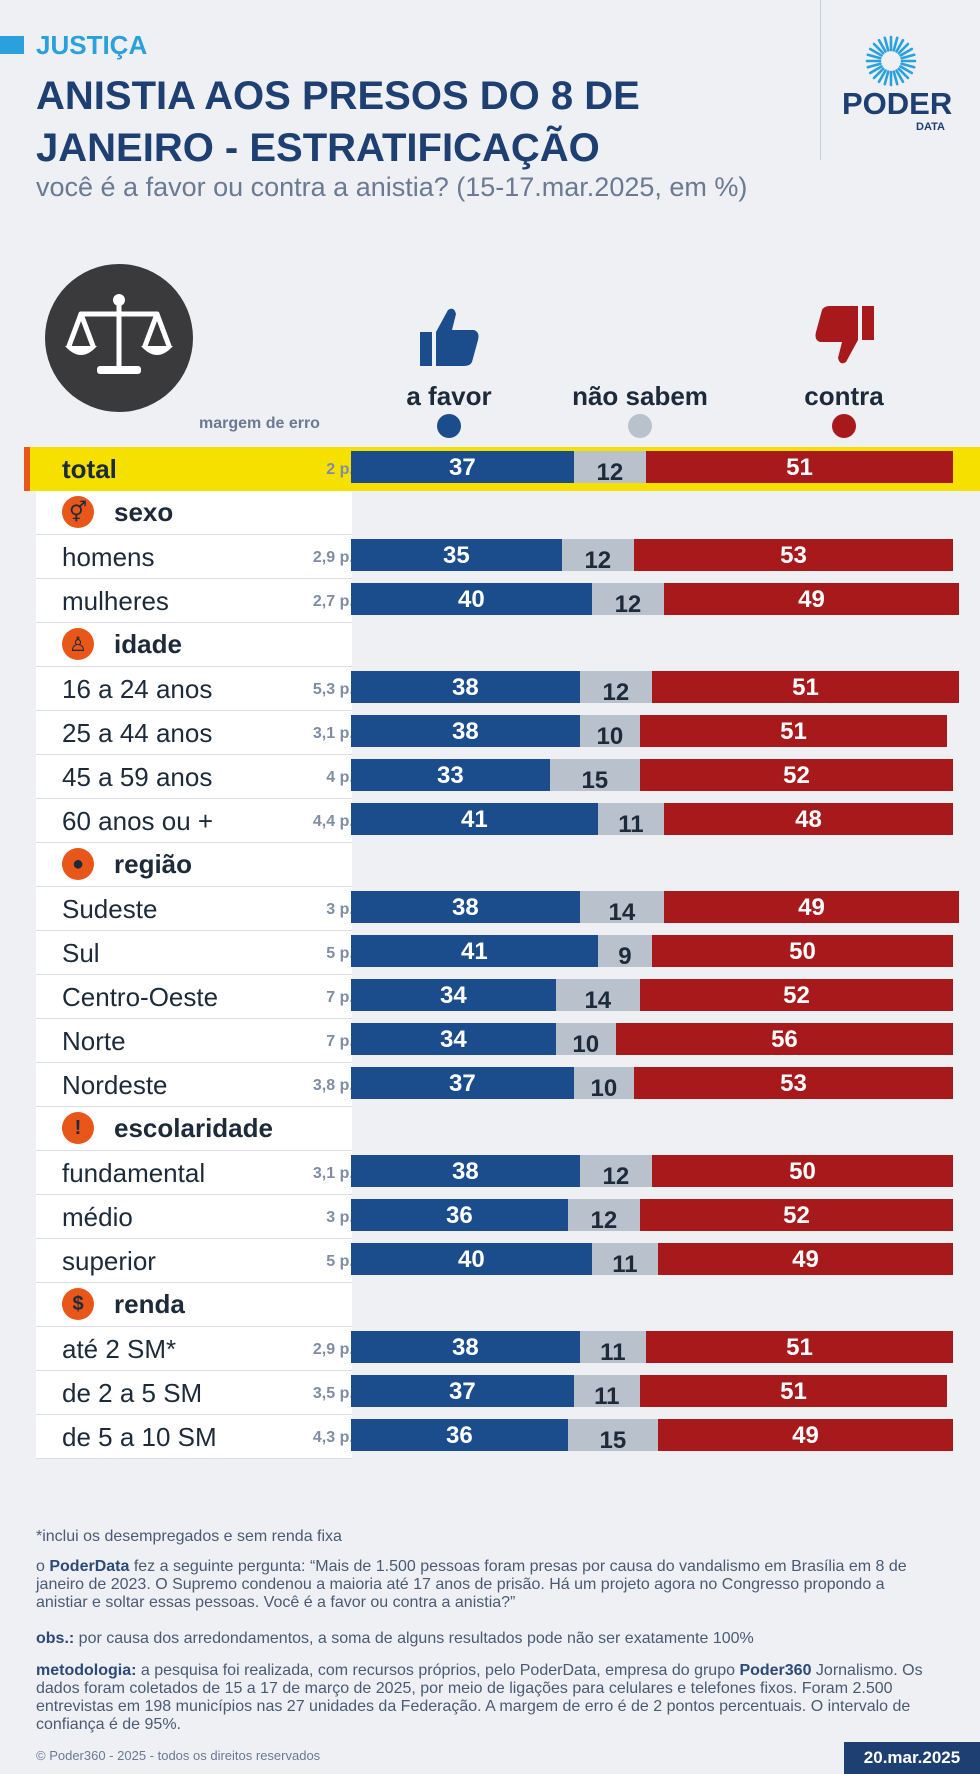 This screenshot has height=1774, width=980. I want to click on logo-word: PODER, so click(897, 103).